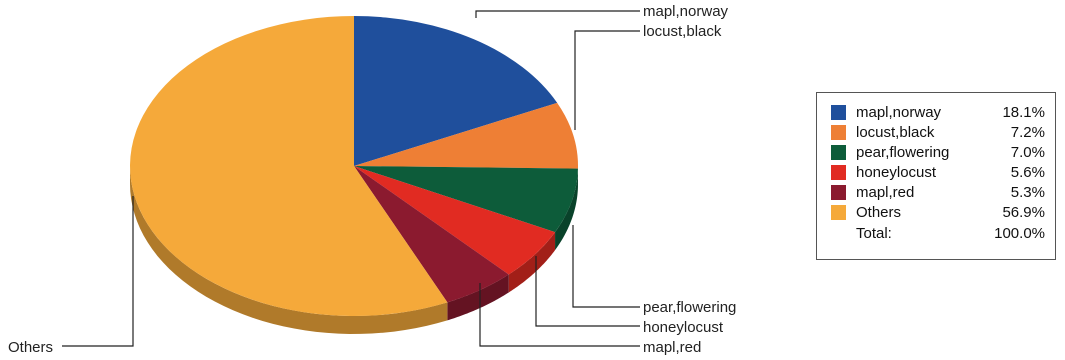  Describe the element at coordinates (466, 199) in the screenshot. I see `pie-slice-pear-flowering` at that location.